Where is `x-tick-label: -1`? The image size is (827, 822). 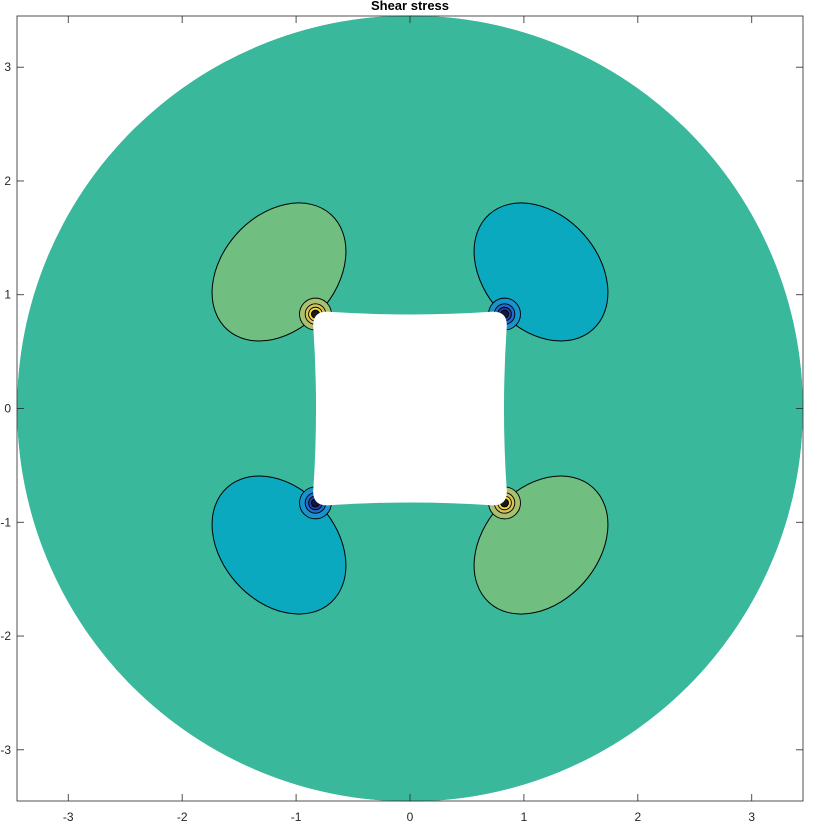 x-tick-label: -1 is located at coordinates (296, 816).